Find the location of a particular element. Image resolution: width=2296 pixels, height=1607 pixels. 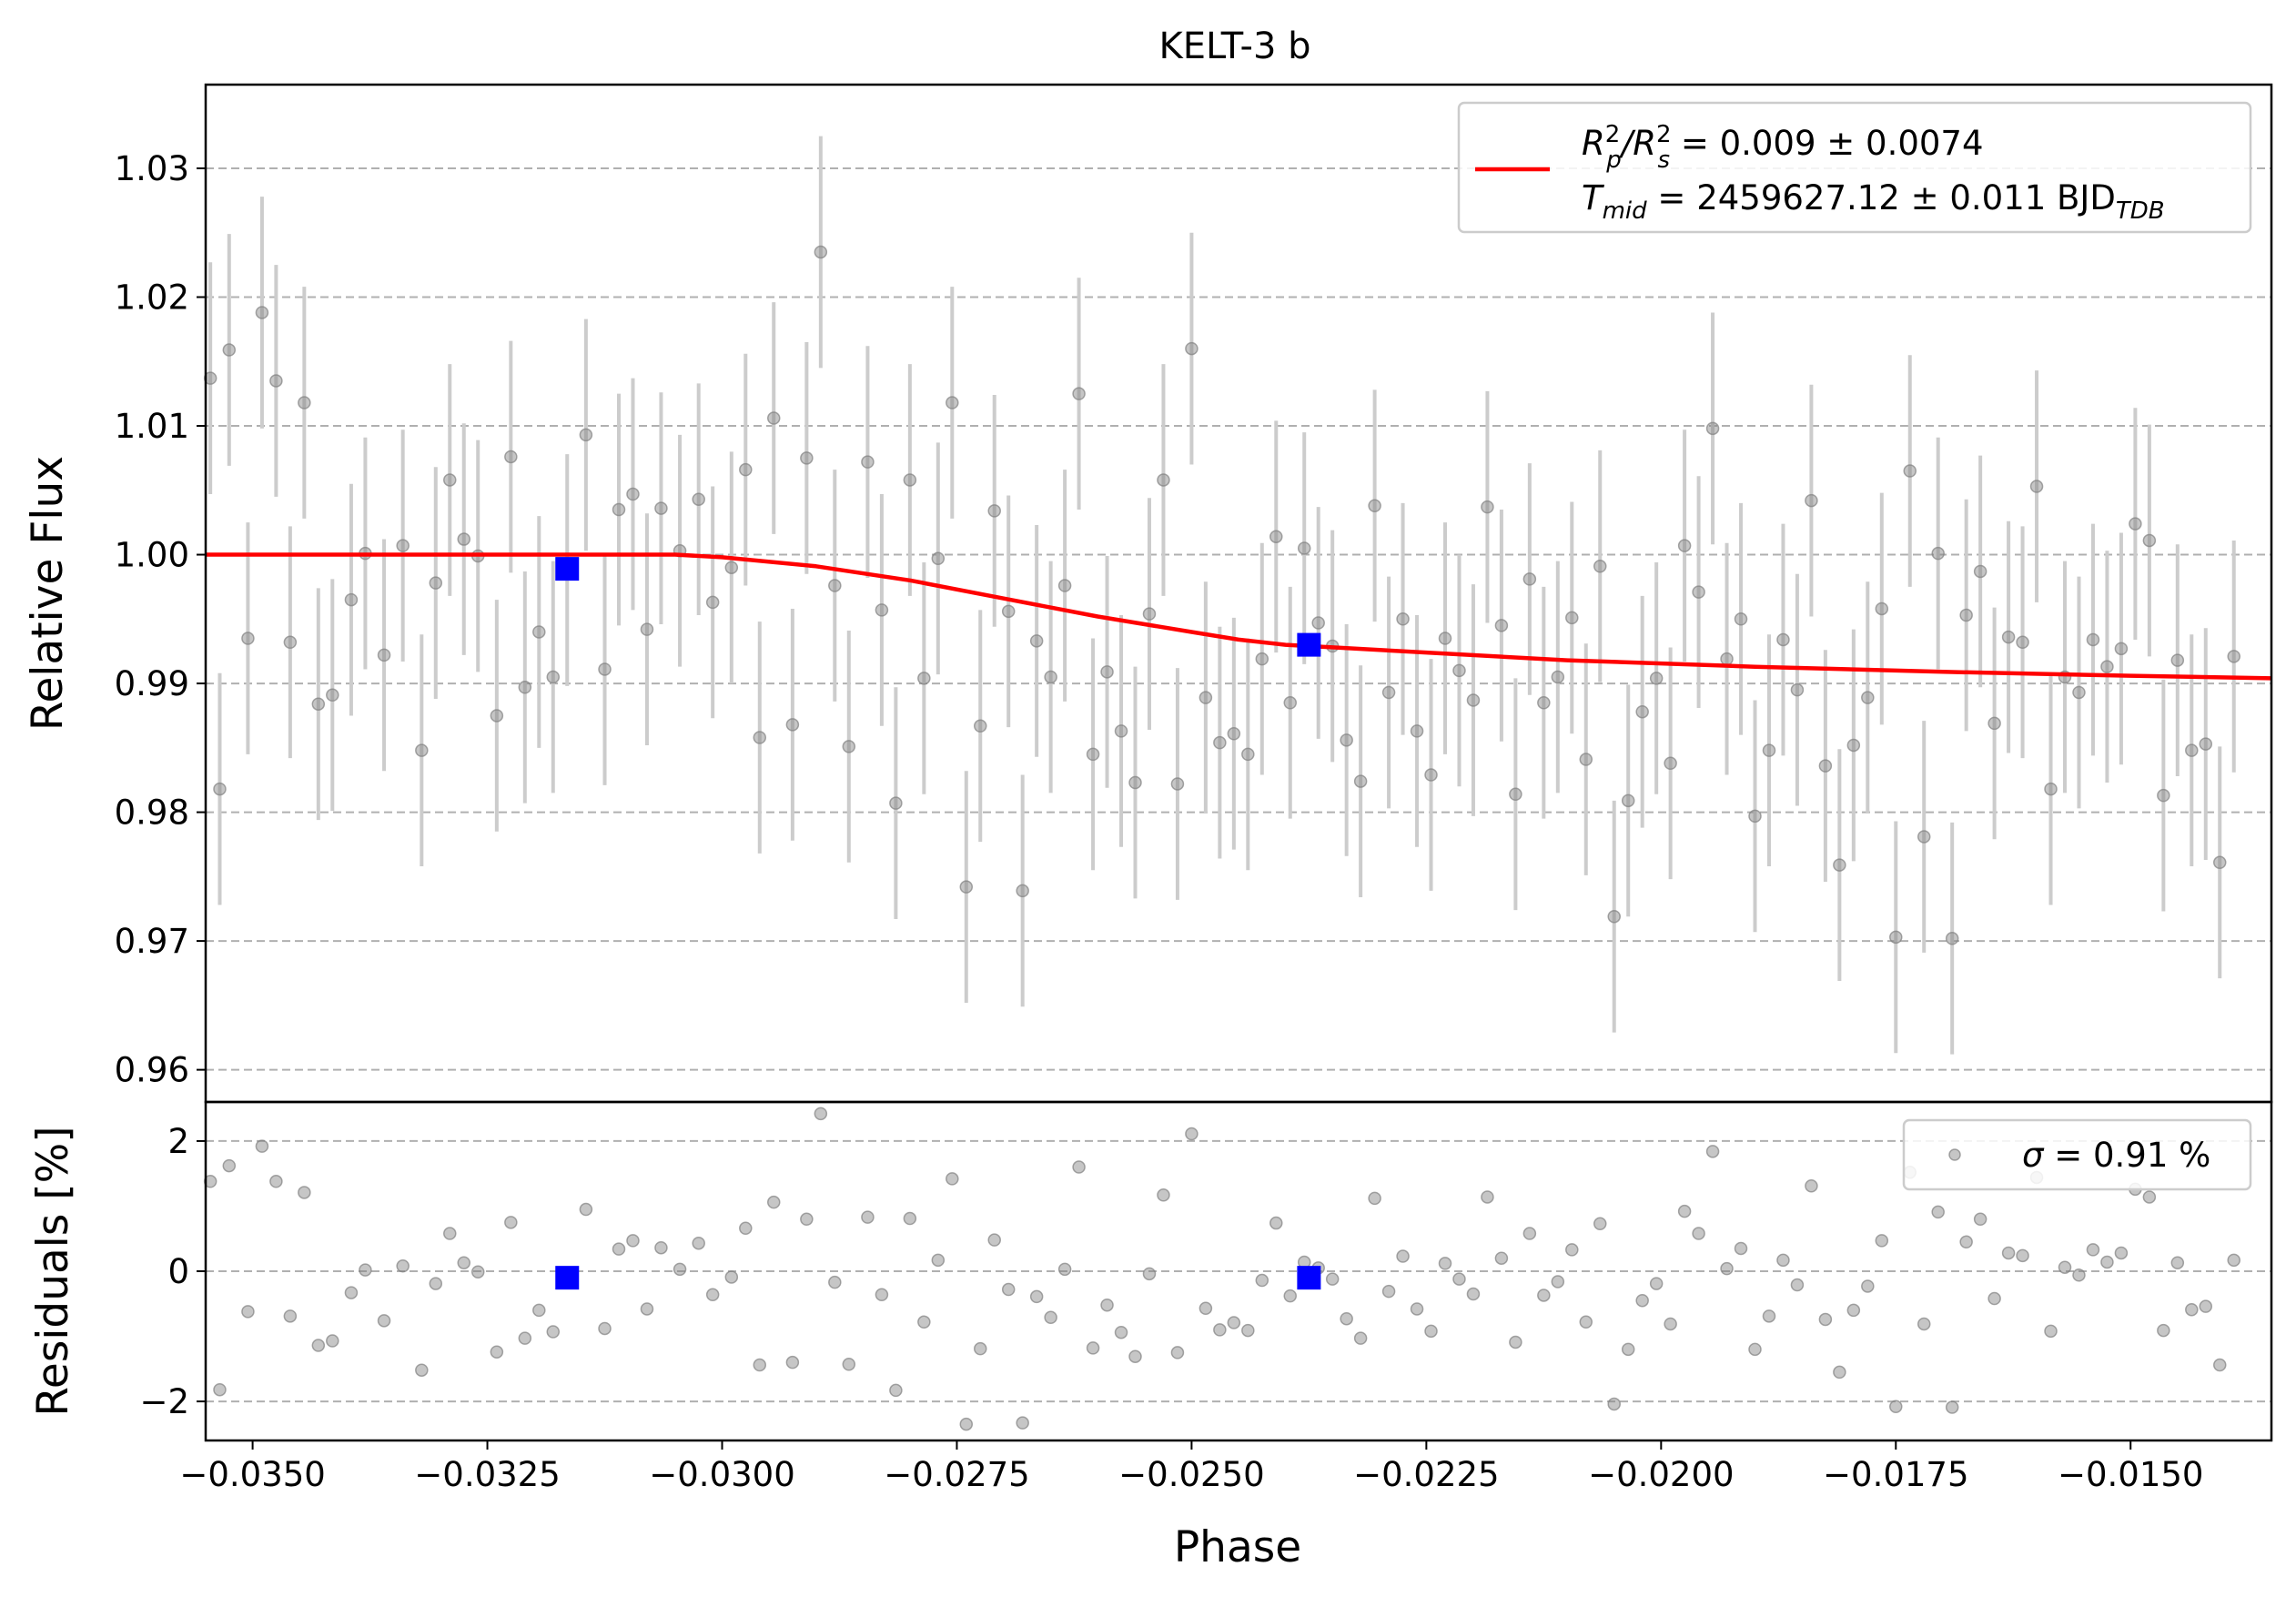

flux-y-tick-label: 1.00 is located at coordinates (152, 556).